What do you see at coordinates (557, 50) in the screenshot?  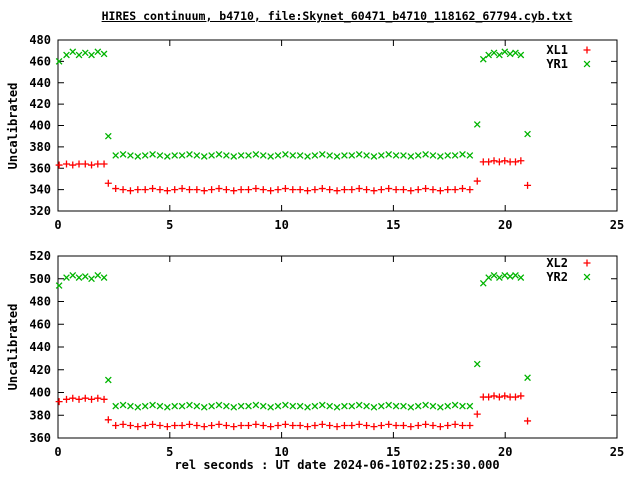 I see `top-legend-label-XL1: XL1` at bounding box center [557, 50].